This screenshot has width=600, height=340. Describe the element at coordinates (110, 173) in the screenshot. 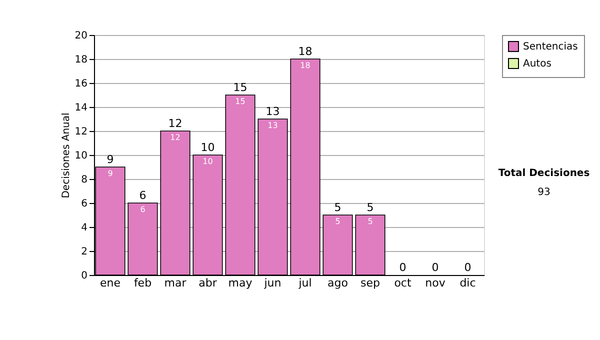

I see `data-label: 9` at that location.